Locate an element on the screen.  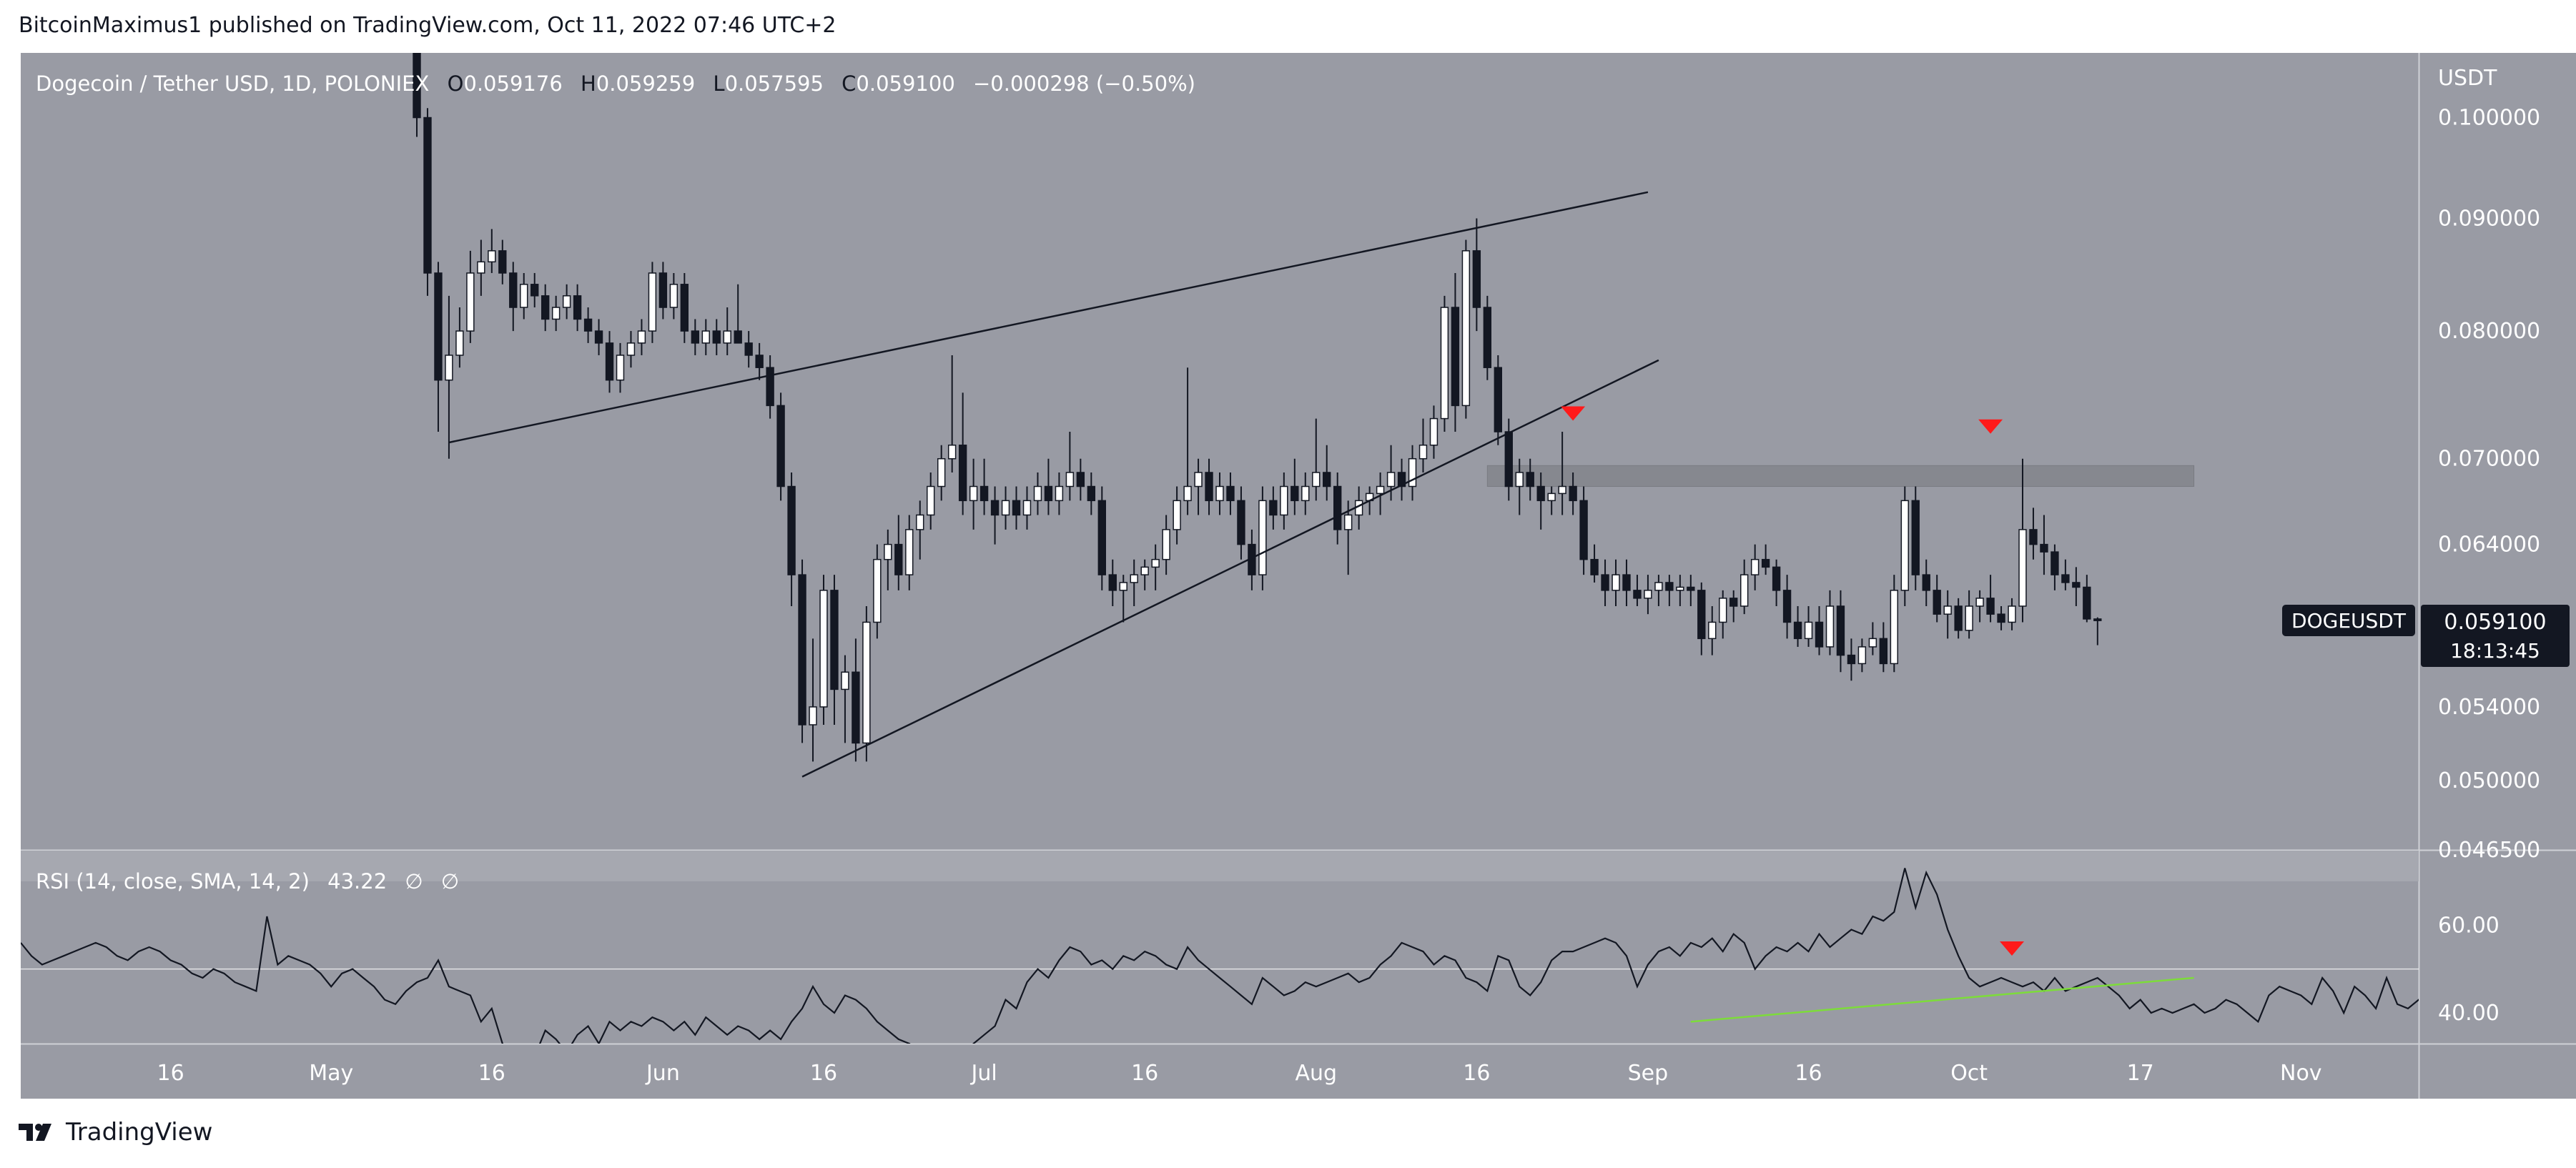
rsi-band-rect is located at coordinates (1220, 866).